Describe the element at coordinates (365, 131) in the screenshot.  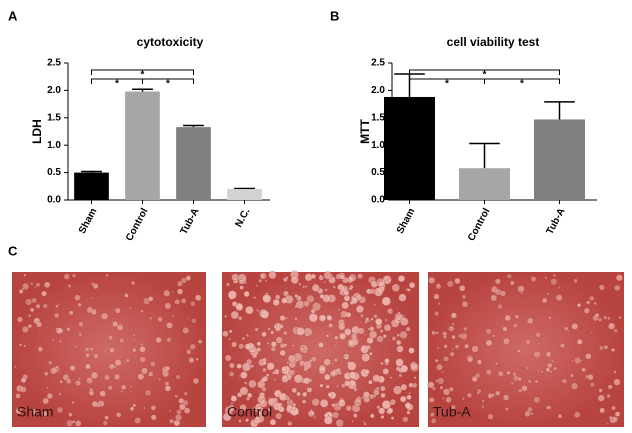
I see `y-axis-label: MTT` at that location.